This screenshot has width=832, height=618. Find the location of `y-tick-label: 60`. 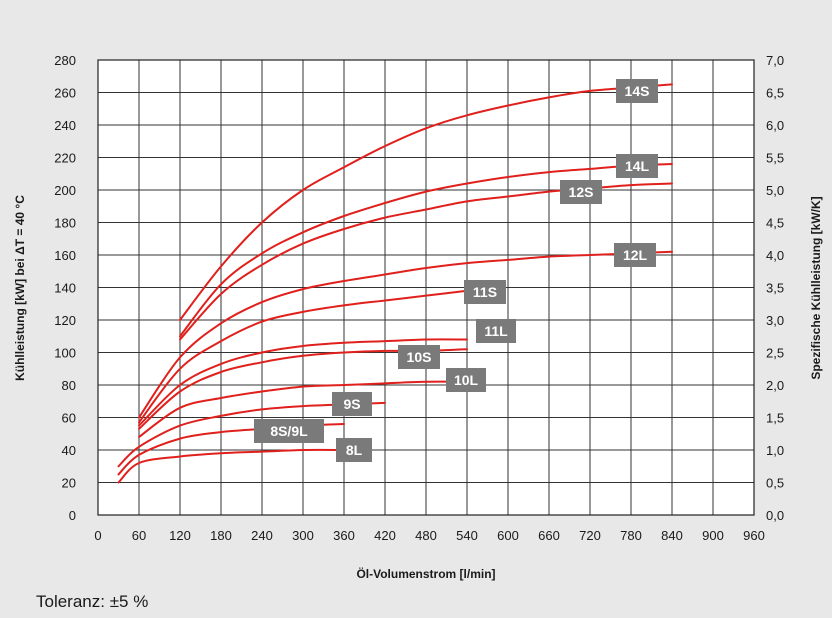

y-tick-label: 60 is located at coordinates (69, 418).